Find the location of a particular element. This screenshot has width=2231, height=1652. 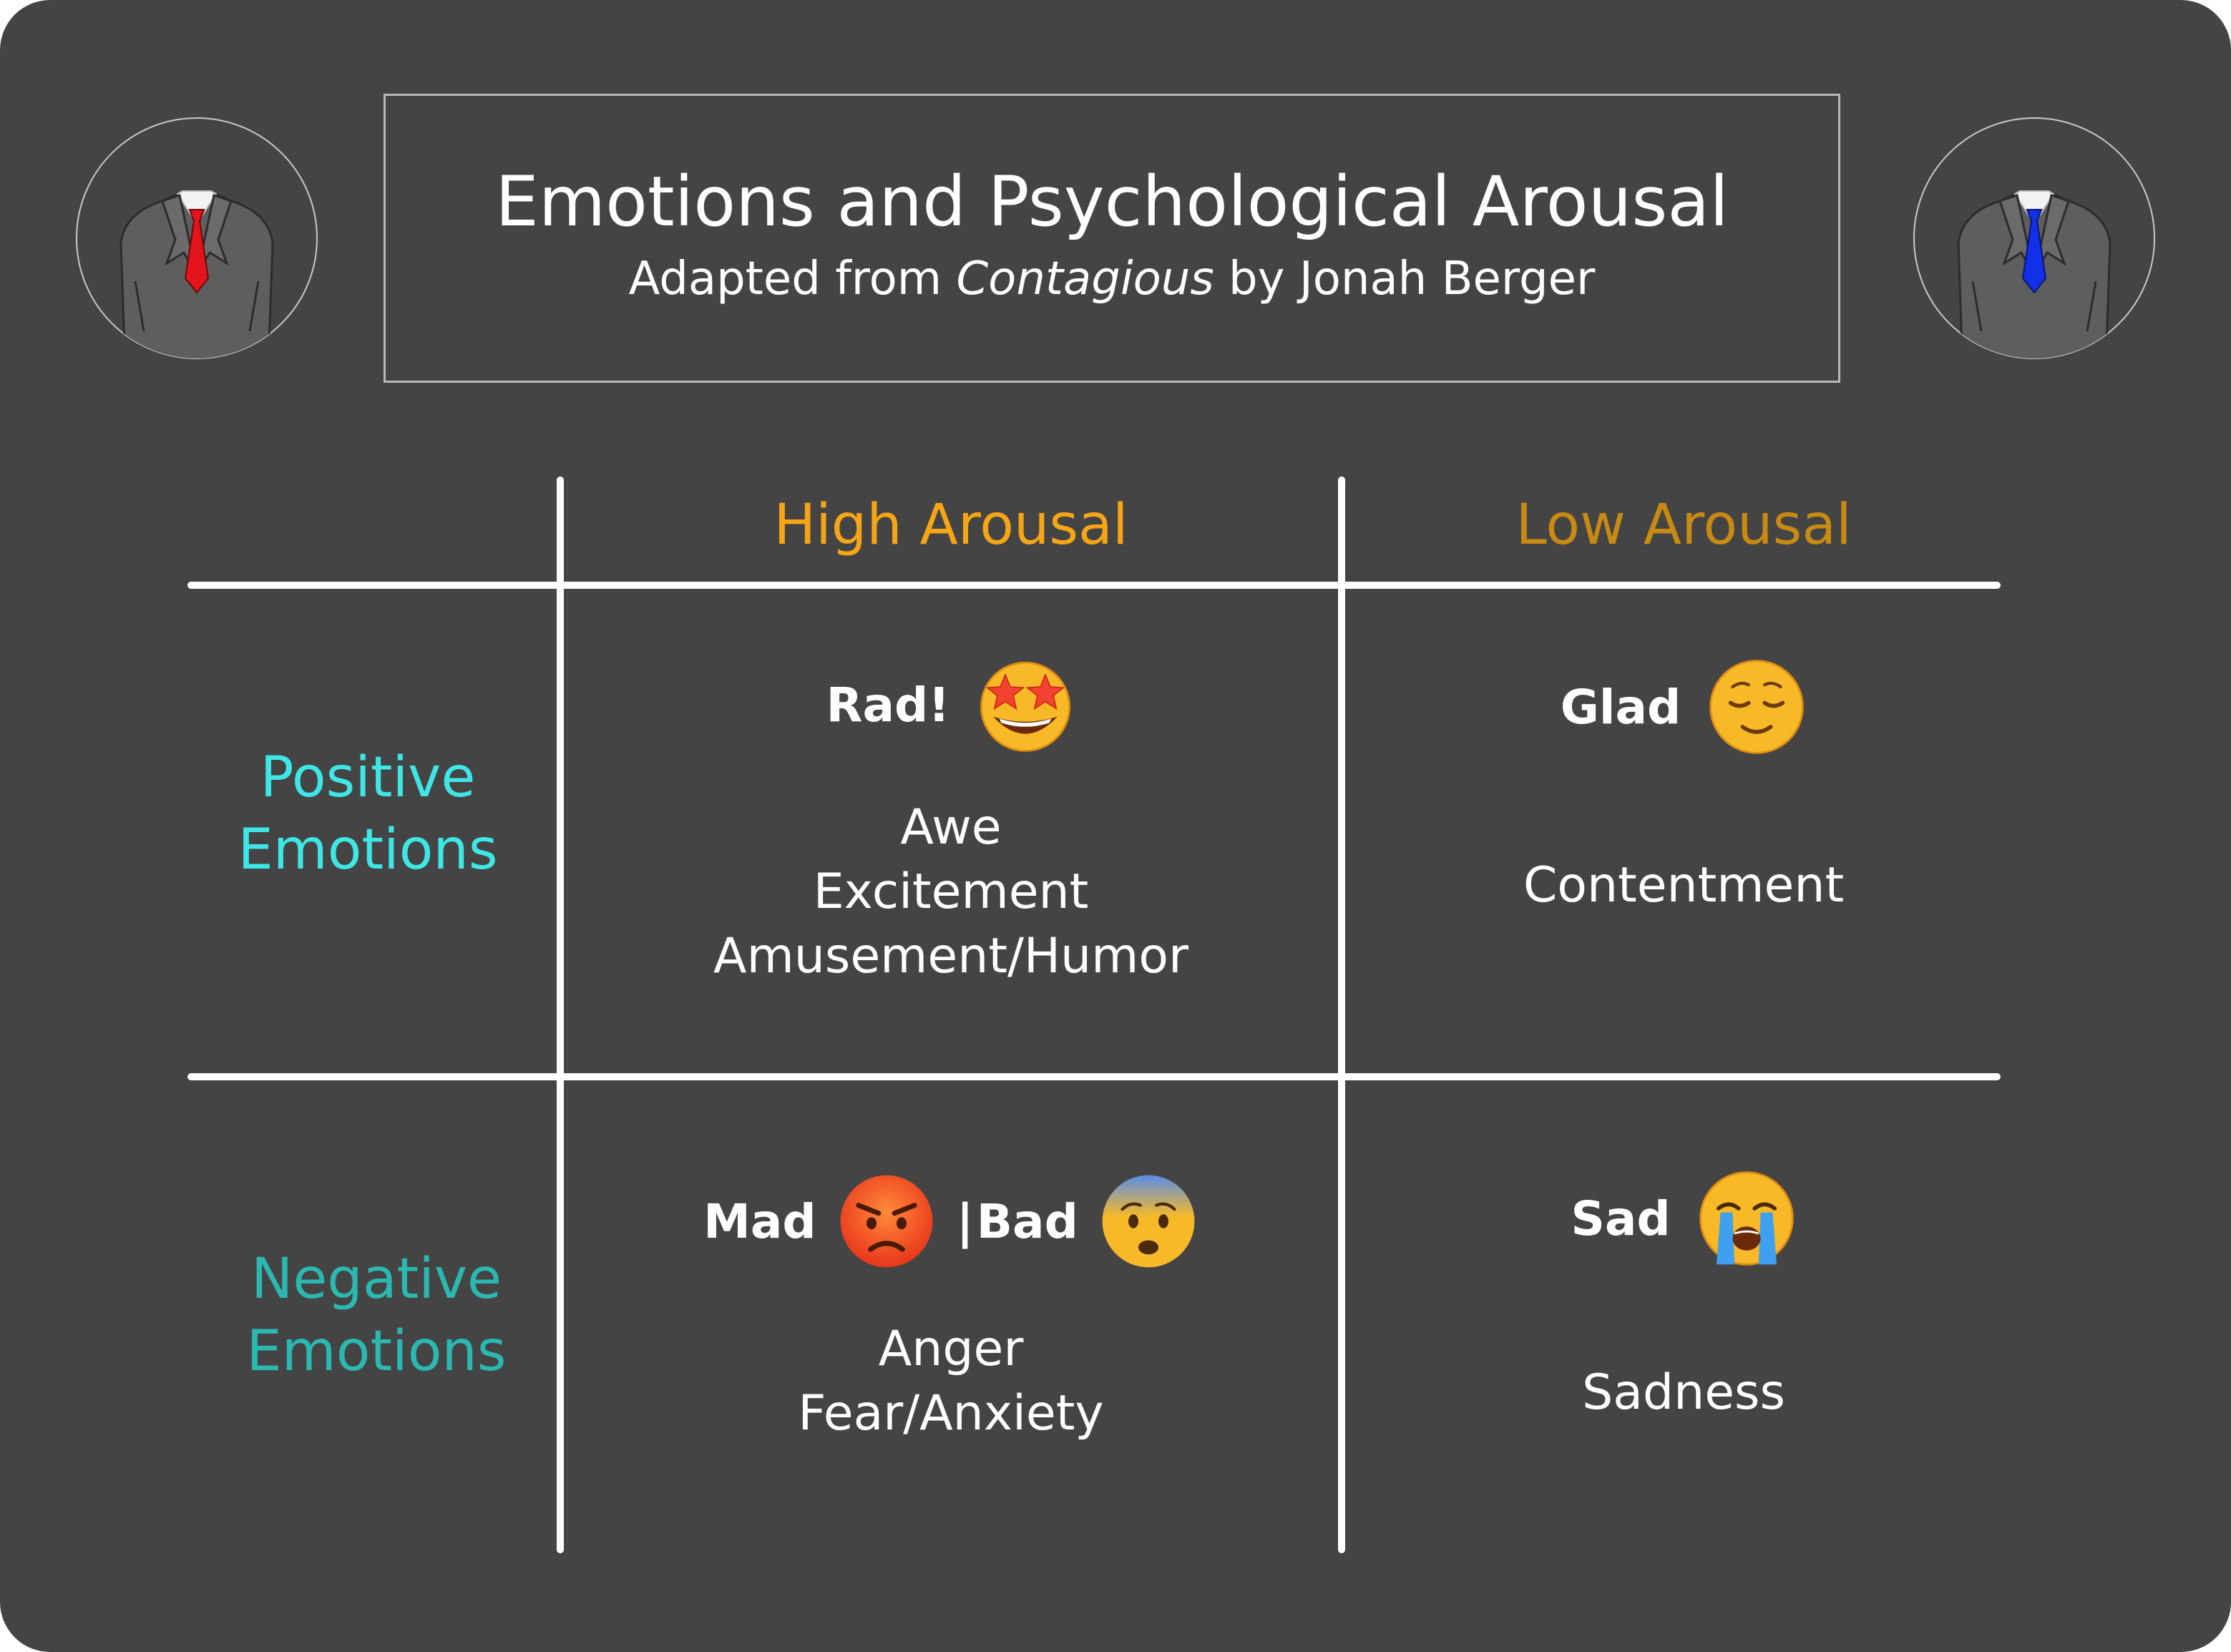

list-item: Amusement/Humor is located at coordinates (950, 956).